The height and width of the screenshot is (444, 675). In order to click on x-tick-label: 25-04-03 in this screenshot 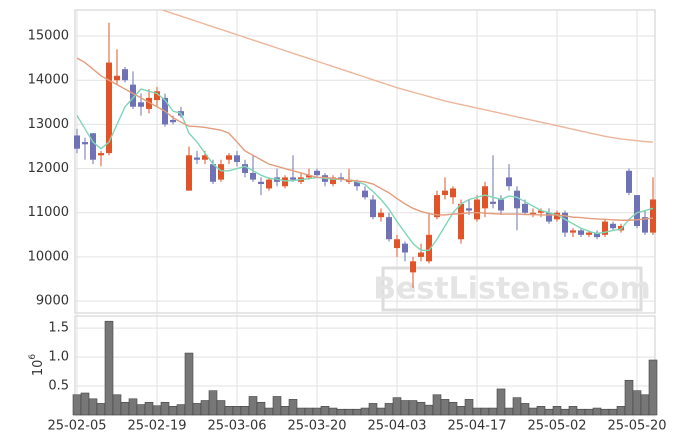, I will do `click(396, 426)`.